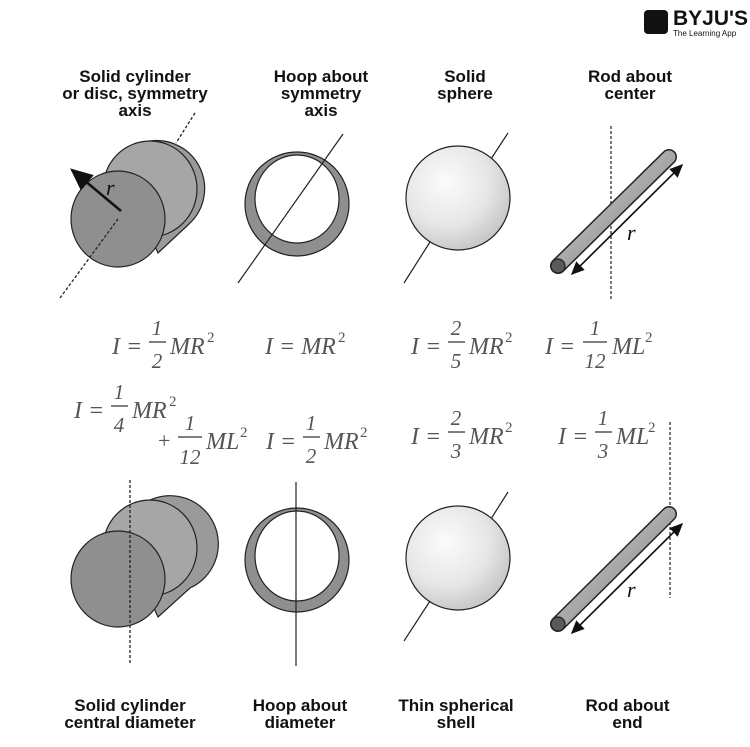  Describe the element at coordinates (130, 714) in the screenshot. I see `label-solid-cylinder-diameter: Solid cylinder central diameter` at that location.